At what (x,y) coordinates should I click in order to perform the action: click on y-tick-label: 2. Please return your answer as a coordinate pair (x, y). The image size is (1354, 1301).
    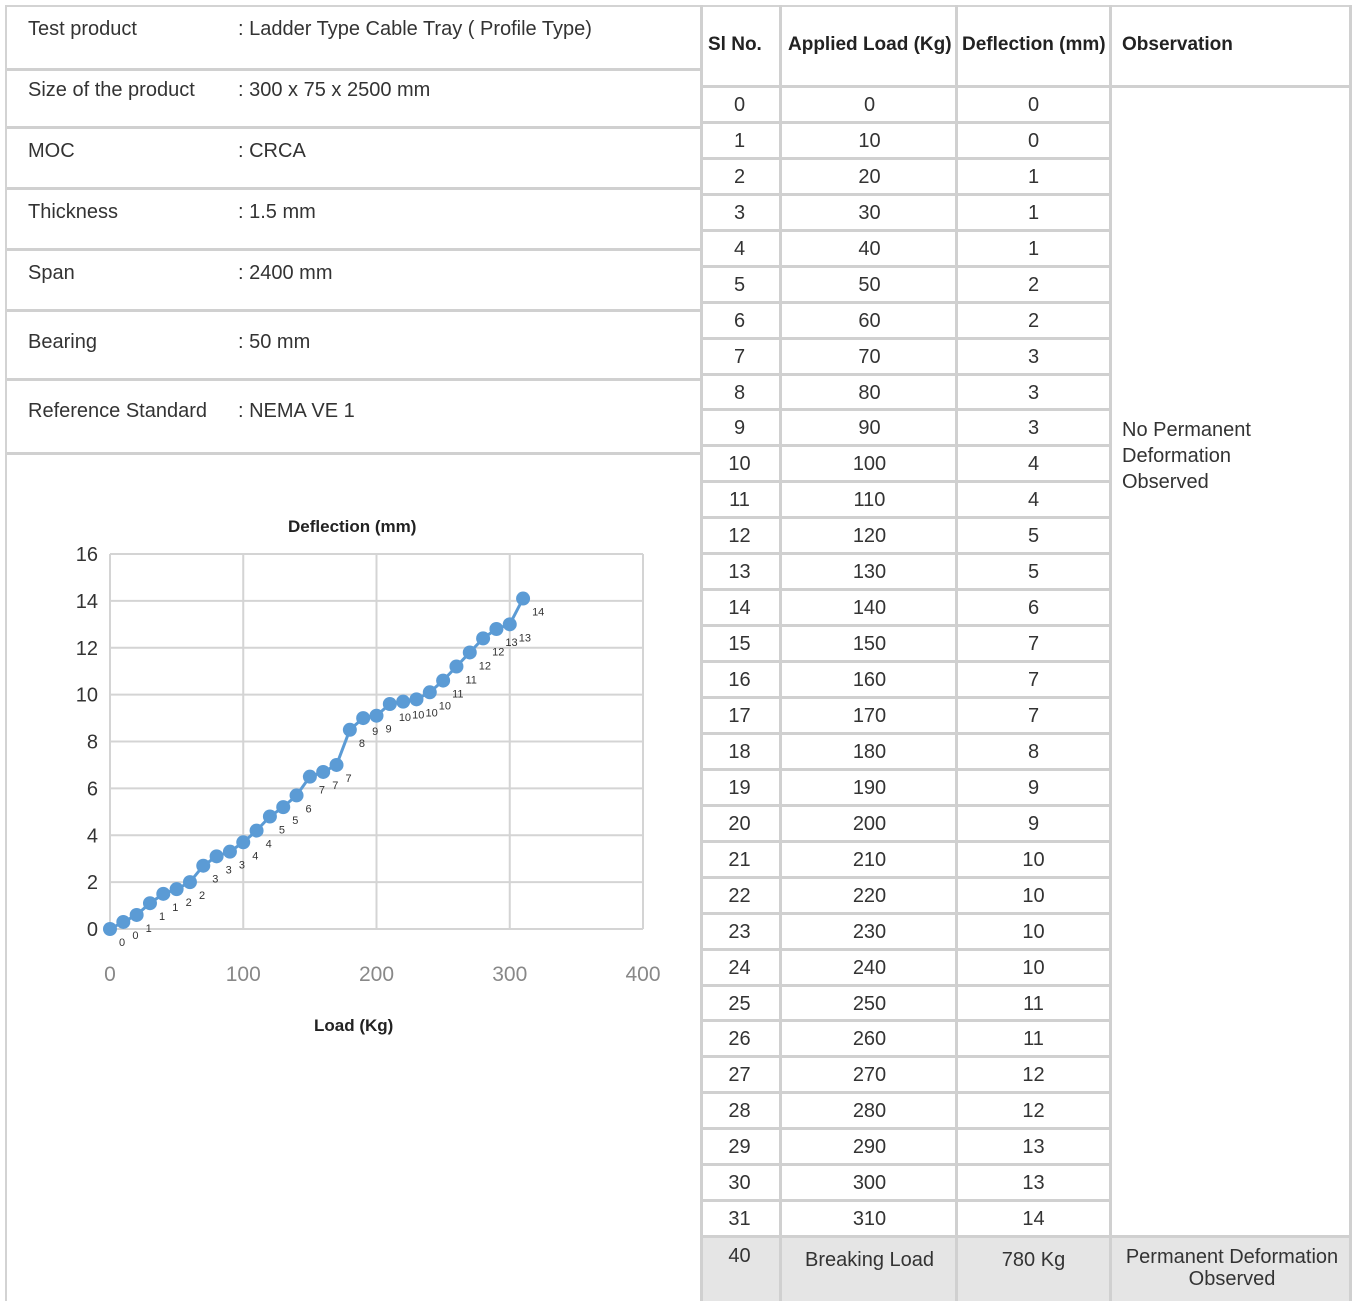
    Looking at the image, I should click on (92, 883).